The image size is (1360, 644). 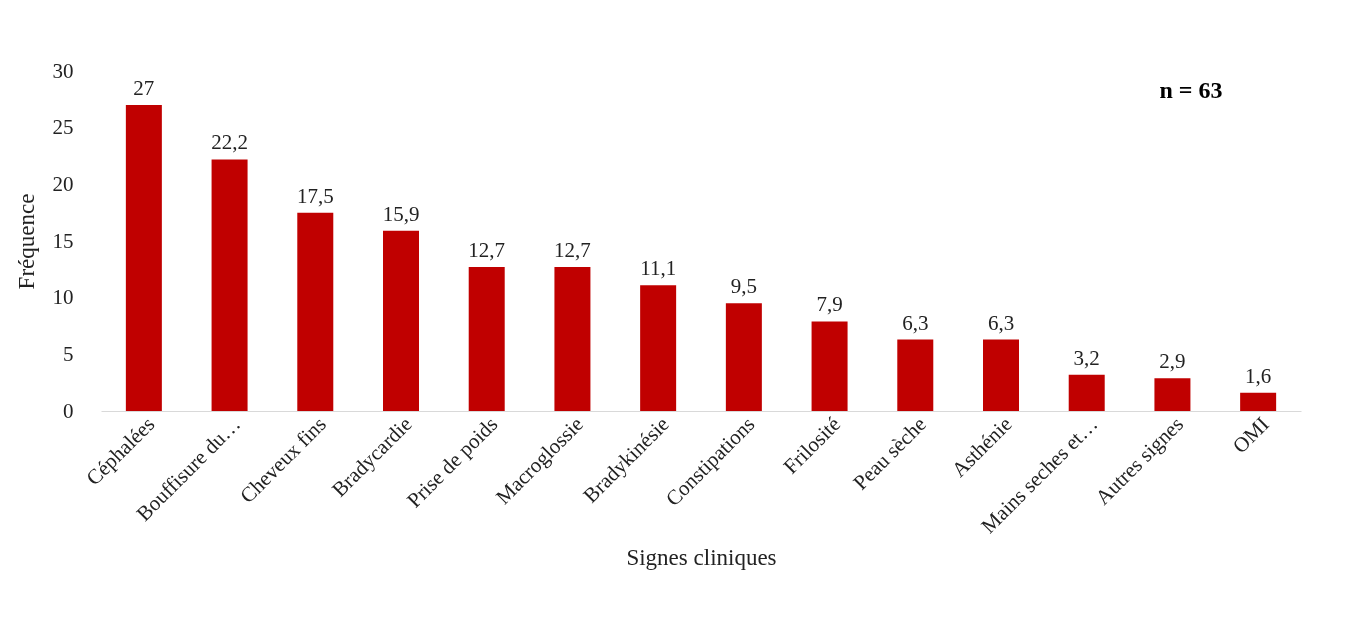 I want to click on data-label: 2,9, so click(x=1172, y=361).